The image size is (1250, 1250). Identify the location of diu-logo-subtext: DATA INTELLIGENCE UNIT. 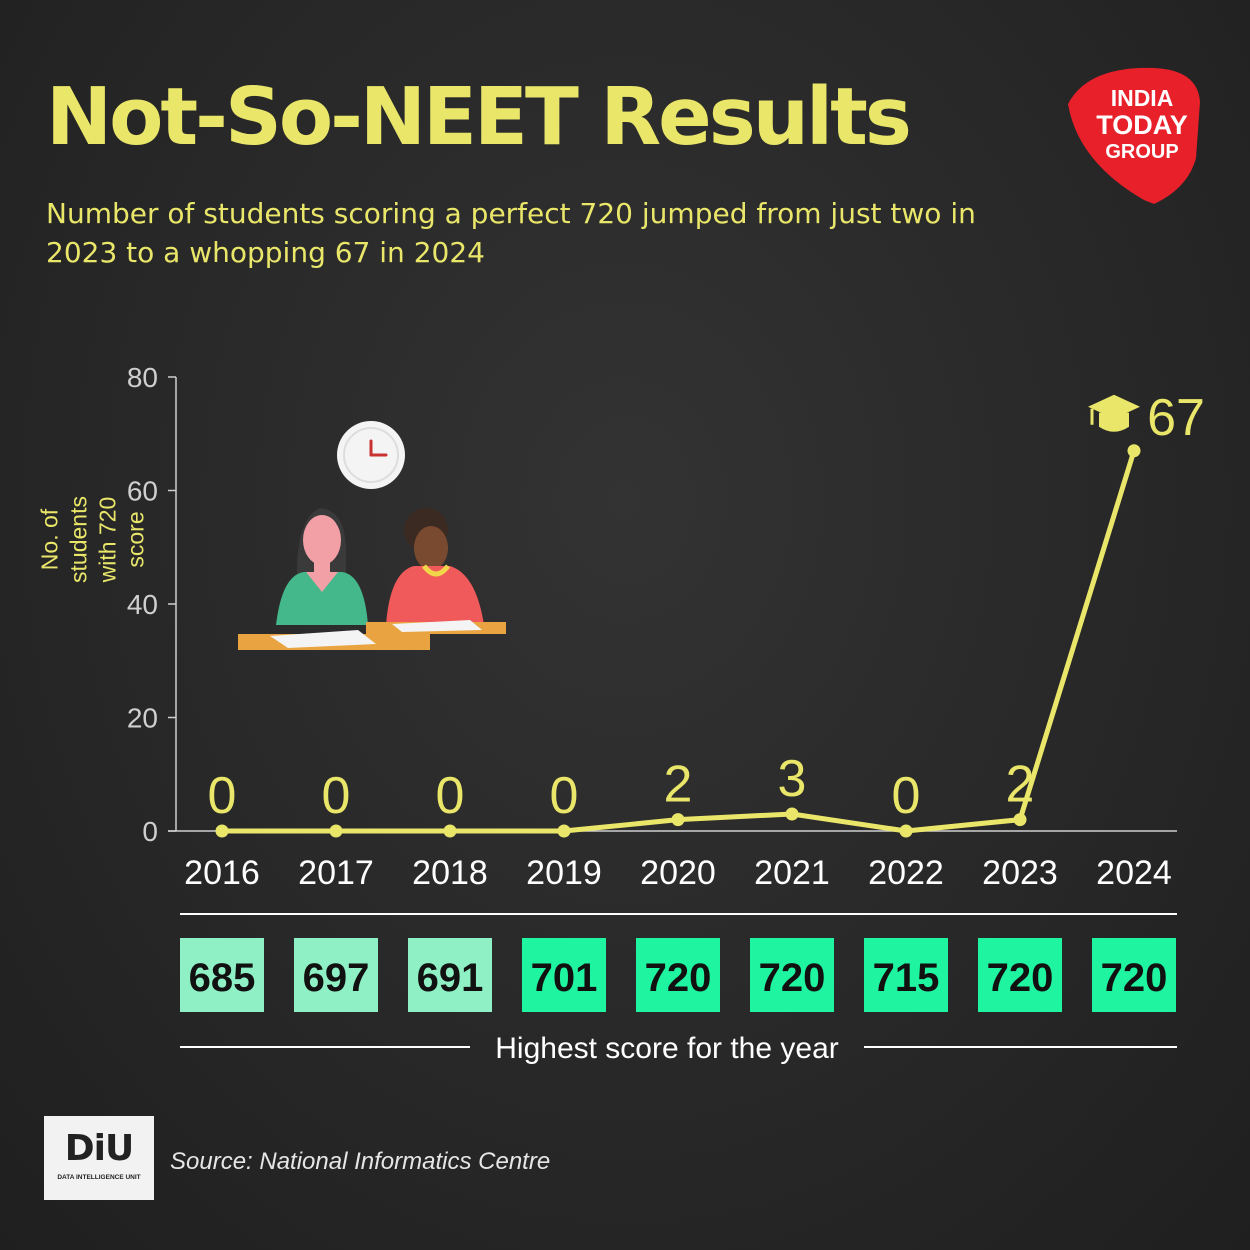
(99, 1177).